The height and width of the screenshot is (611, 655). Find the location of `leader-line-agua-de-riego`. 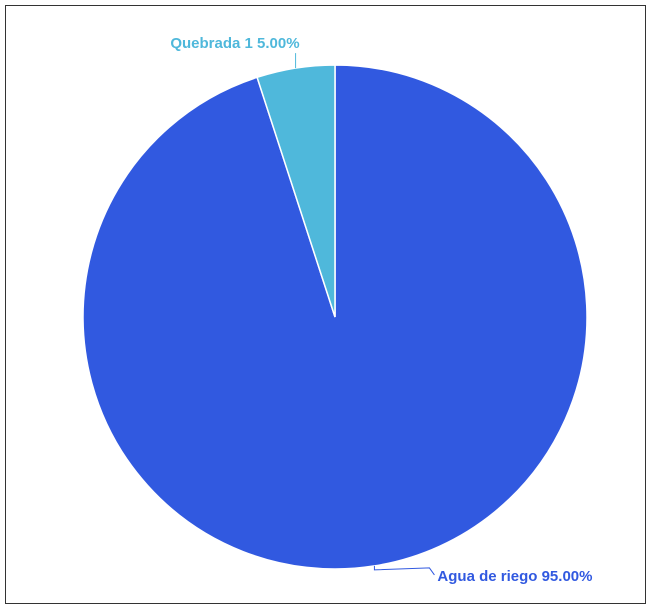

leader-line-agua-de-riego is located at coordinates (404, 570).